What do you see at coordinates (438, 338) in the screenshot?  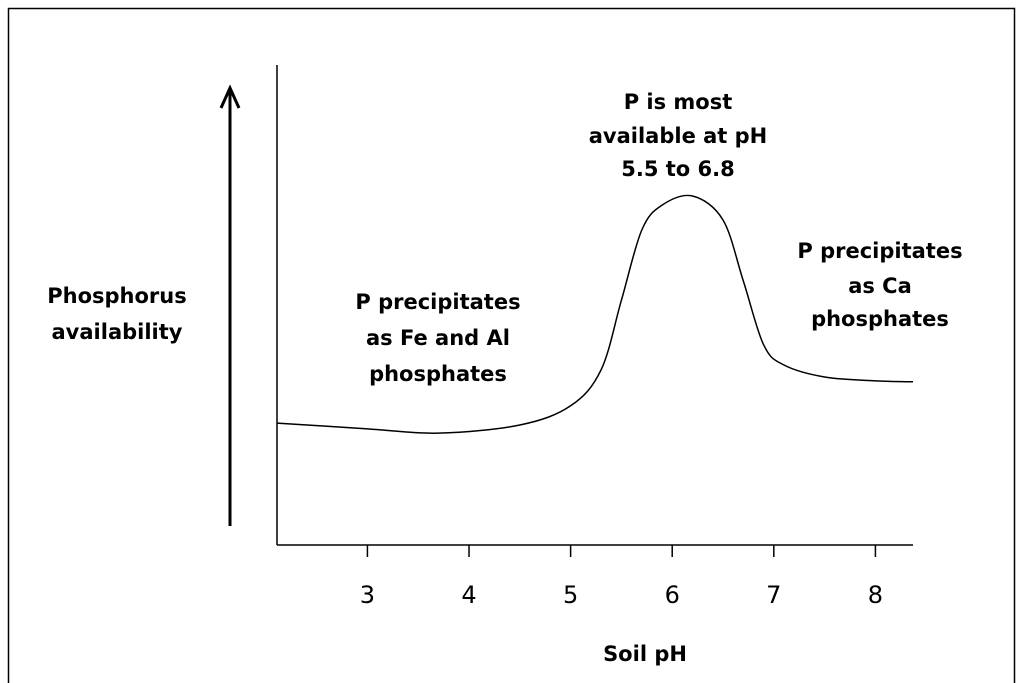 I see `annotation: as Fe and Al` at bounding box center [438, 338].